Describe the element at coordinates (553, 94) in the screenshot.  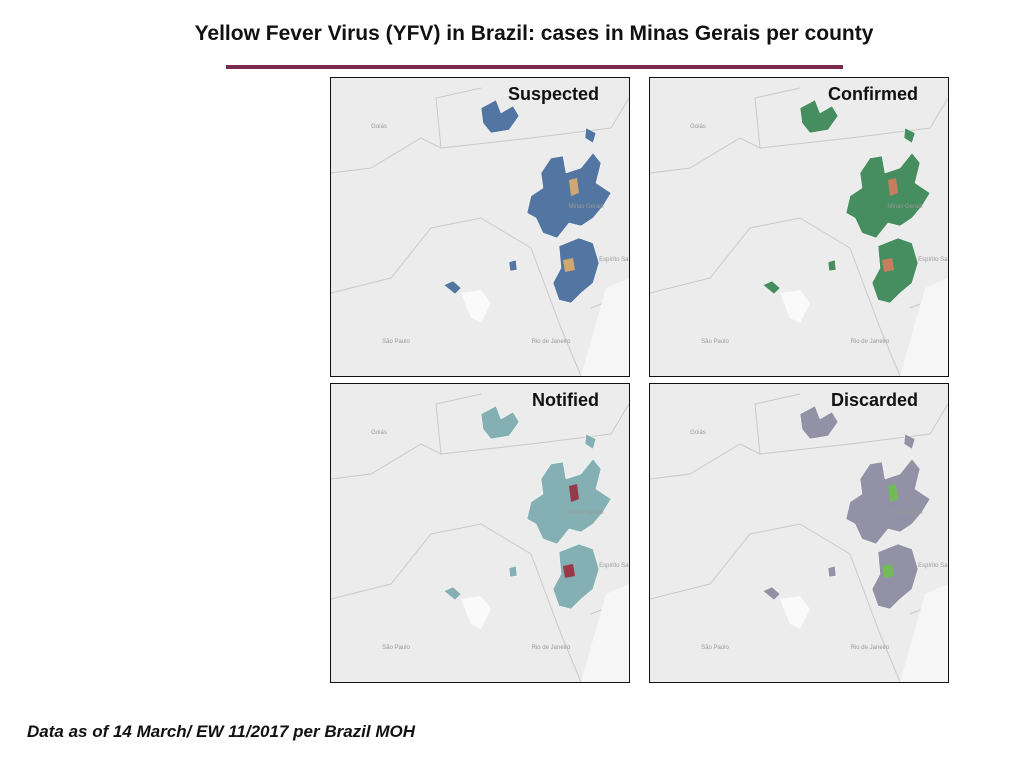
I see `panel-label: Suspected` at that location.